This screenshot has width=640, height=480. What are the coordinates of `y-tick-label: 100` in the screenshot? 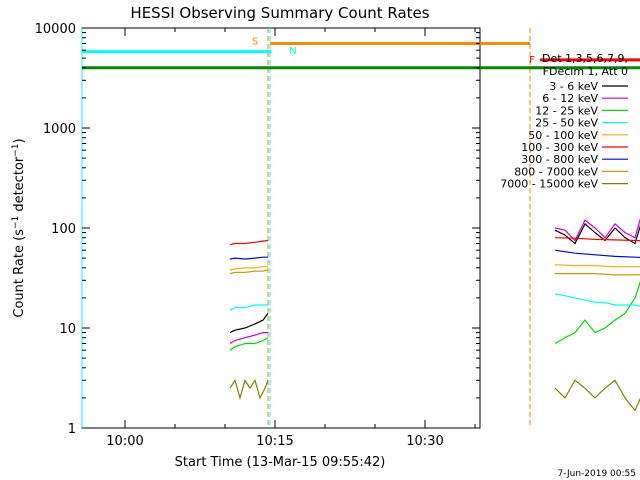 It's located at (63, 229).